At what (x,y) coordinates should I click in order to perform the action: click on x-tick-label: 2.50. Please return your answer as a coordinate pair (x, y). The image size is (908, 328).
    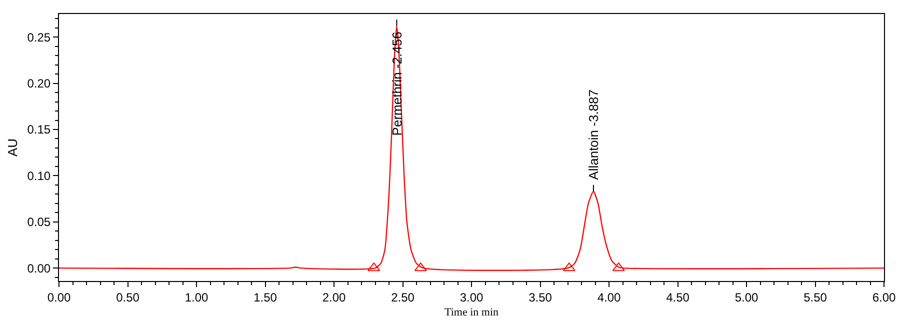
    Looking at the image, I should click on (403, 297).